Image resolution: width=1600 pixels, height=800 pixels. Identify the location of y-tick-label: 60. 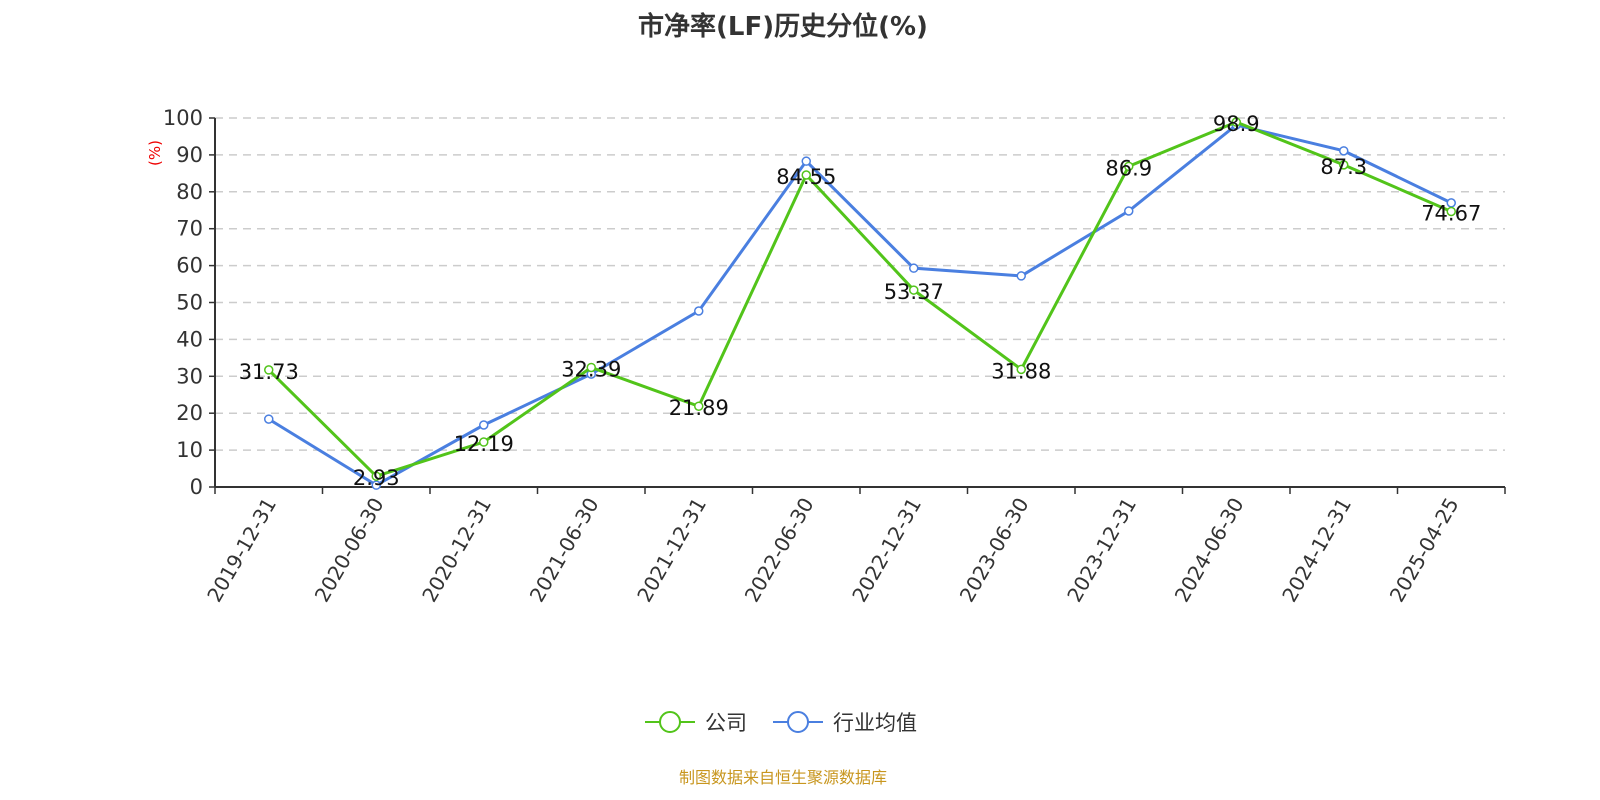
(189, 266).